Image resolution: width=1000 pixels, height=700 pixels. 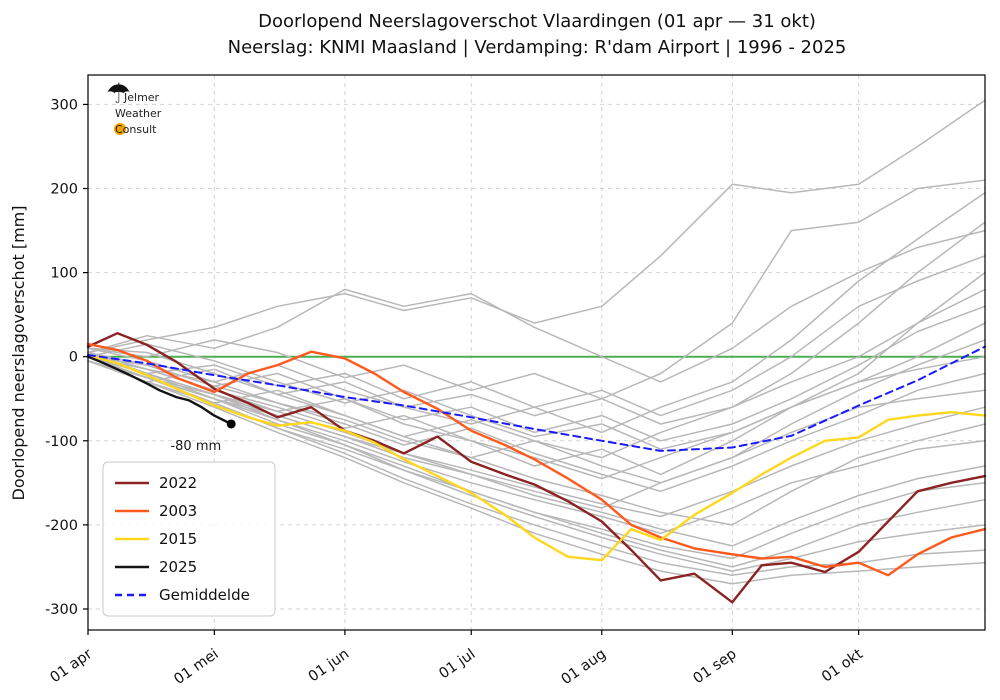 What do you see at coordinates (204, 595) in the screenshot?
I see `legend-entry-label: Gemiddelde` at bounding box center [204, 595].